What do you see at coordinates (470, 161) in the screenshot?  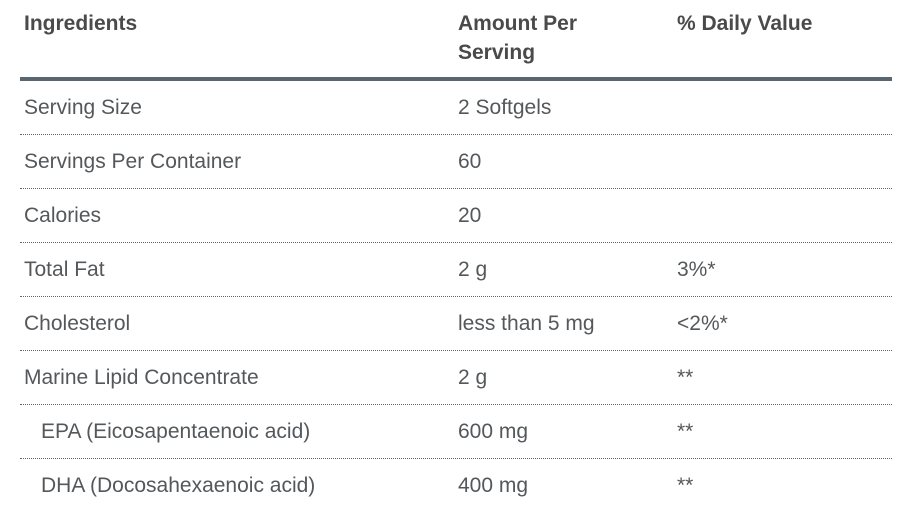 I see `amount-cell: 60` at bounding box center [470, 161].